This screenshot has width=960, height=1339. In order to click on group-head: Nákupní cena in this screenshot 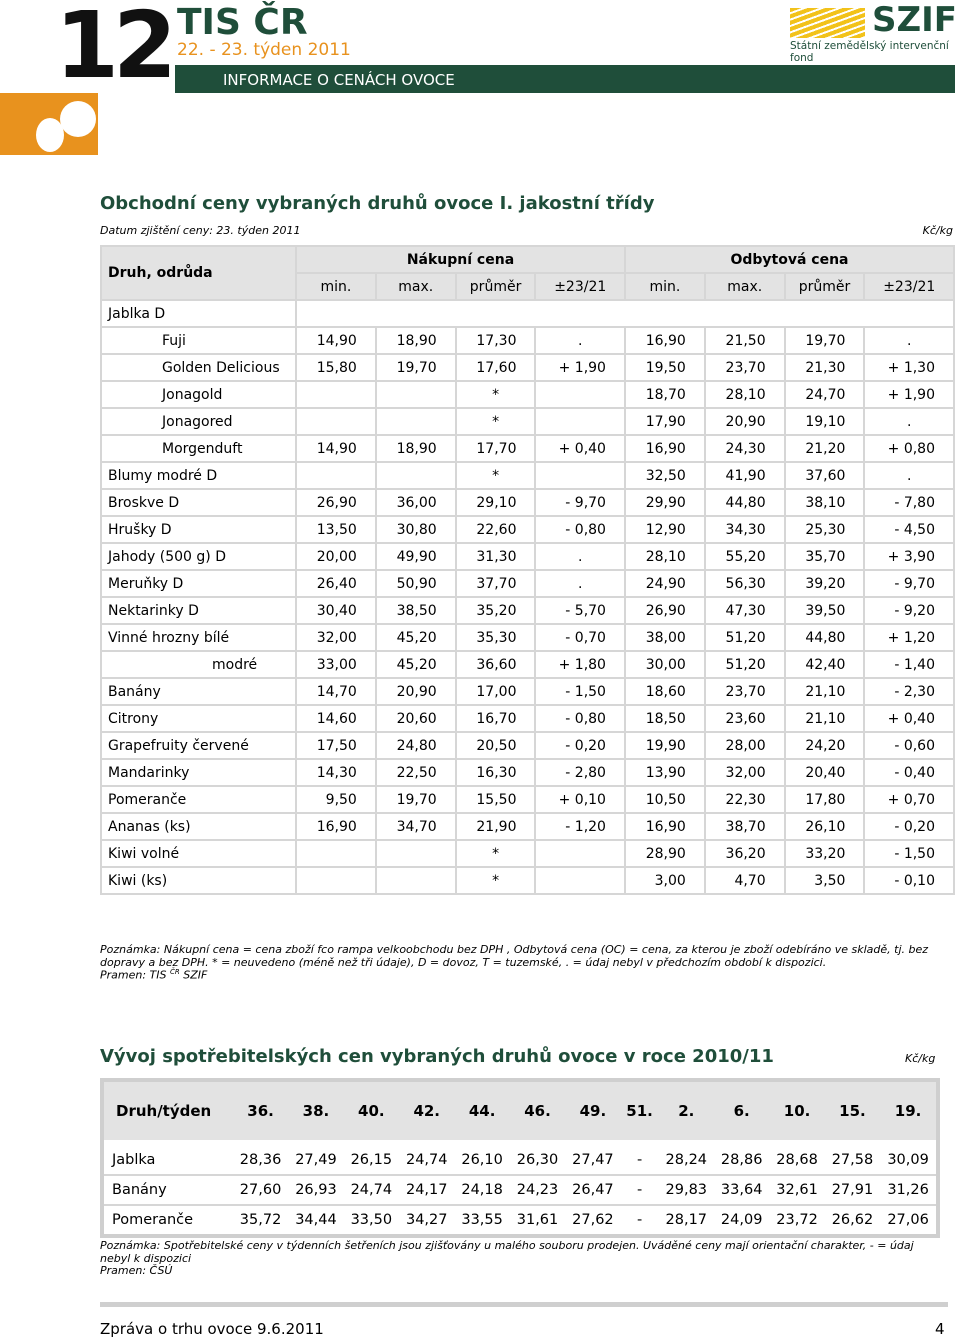, I will do `click(460, 259)`.